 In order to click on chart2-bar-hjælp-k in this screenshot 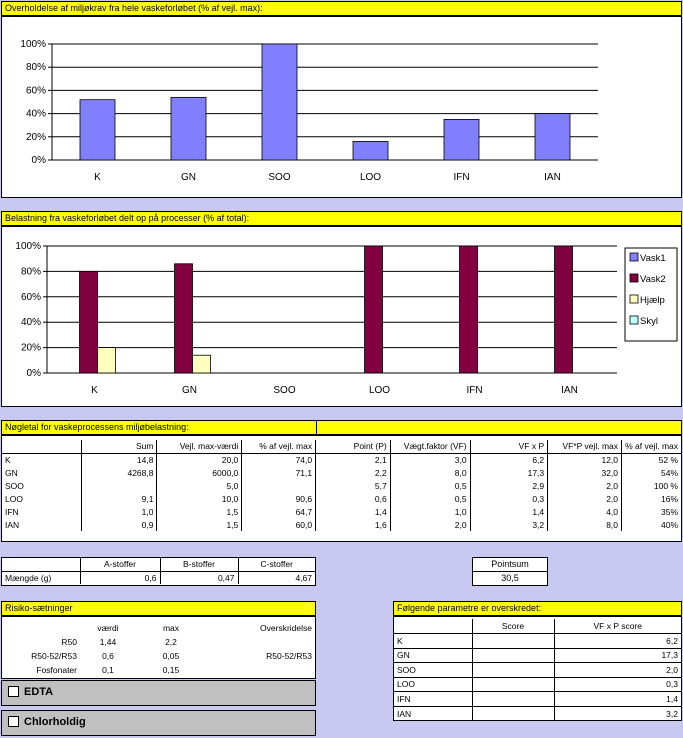, I will do `click(106, 360)`.